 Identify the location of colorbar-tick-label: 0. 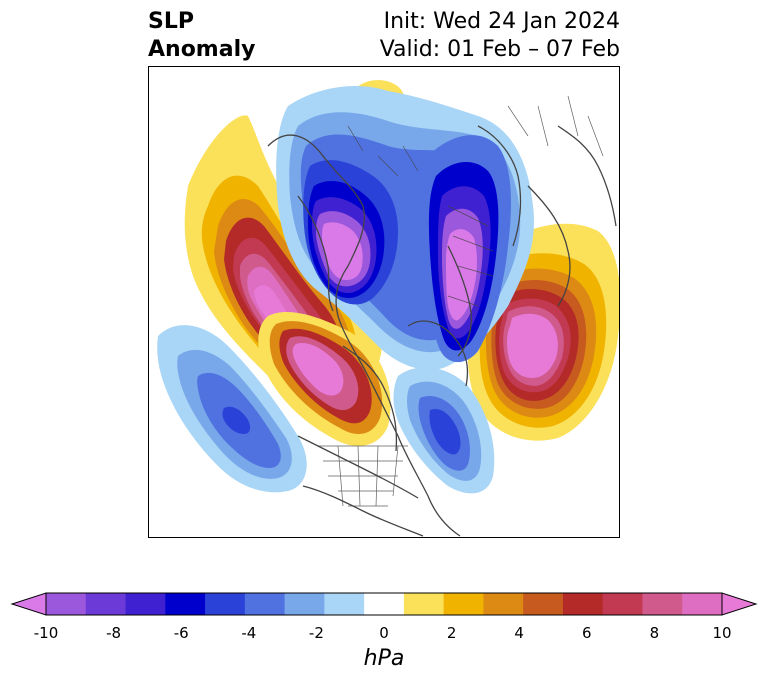
(384, 633).